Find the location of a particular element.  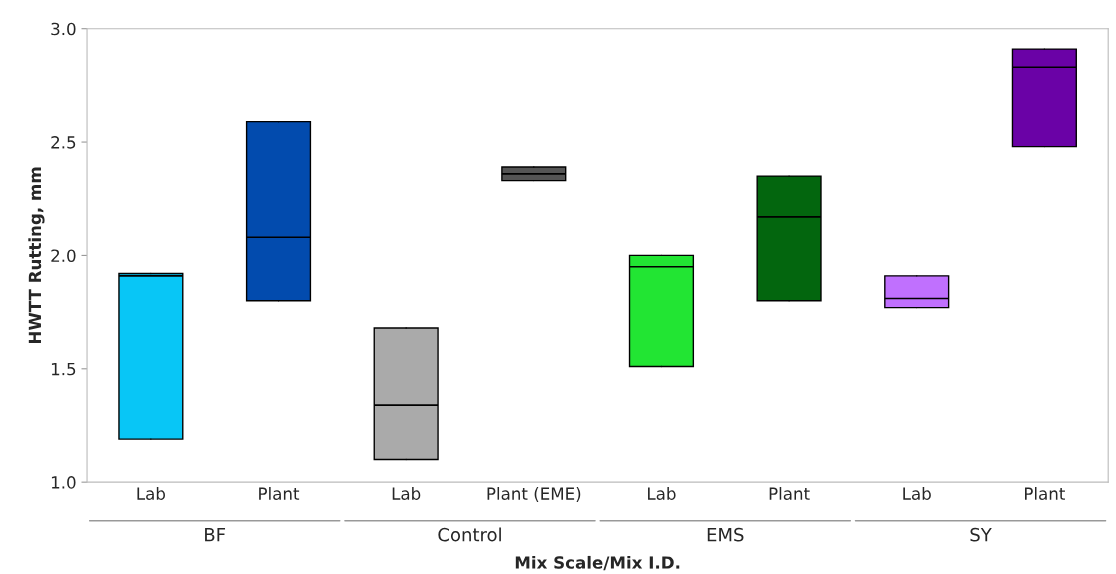

y-axis-title: HWTT Rutting, mm is located at coordinates (36, 255).